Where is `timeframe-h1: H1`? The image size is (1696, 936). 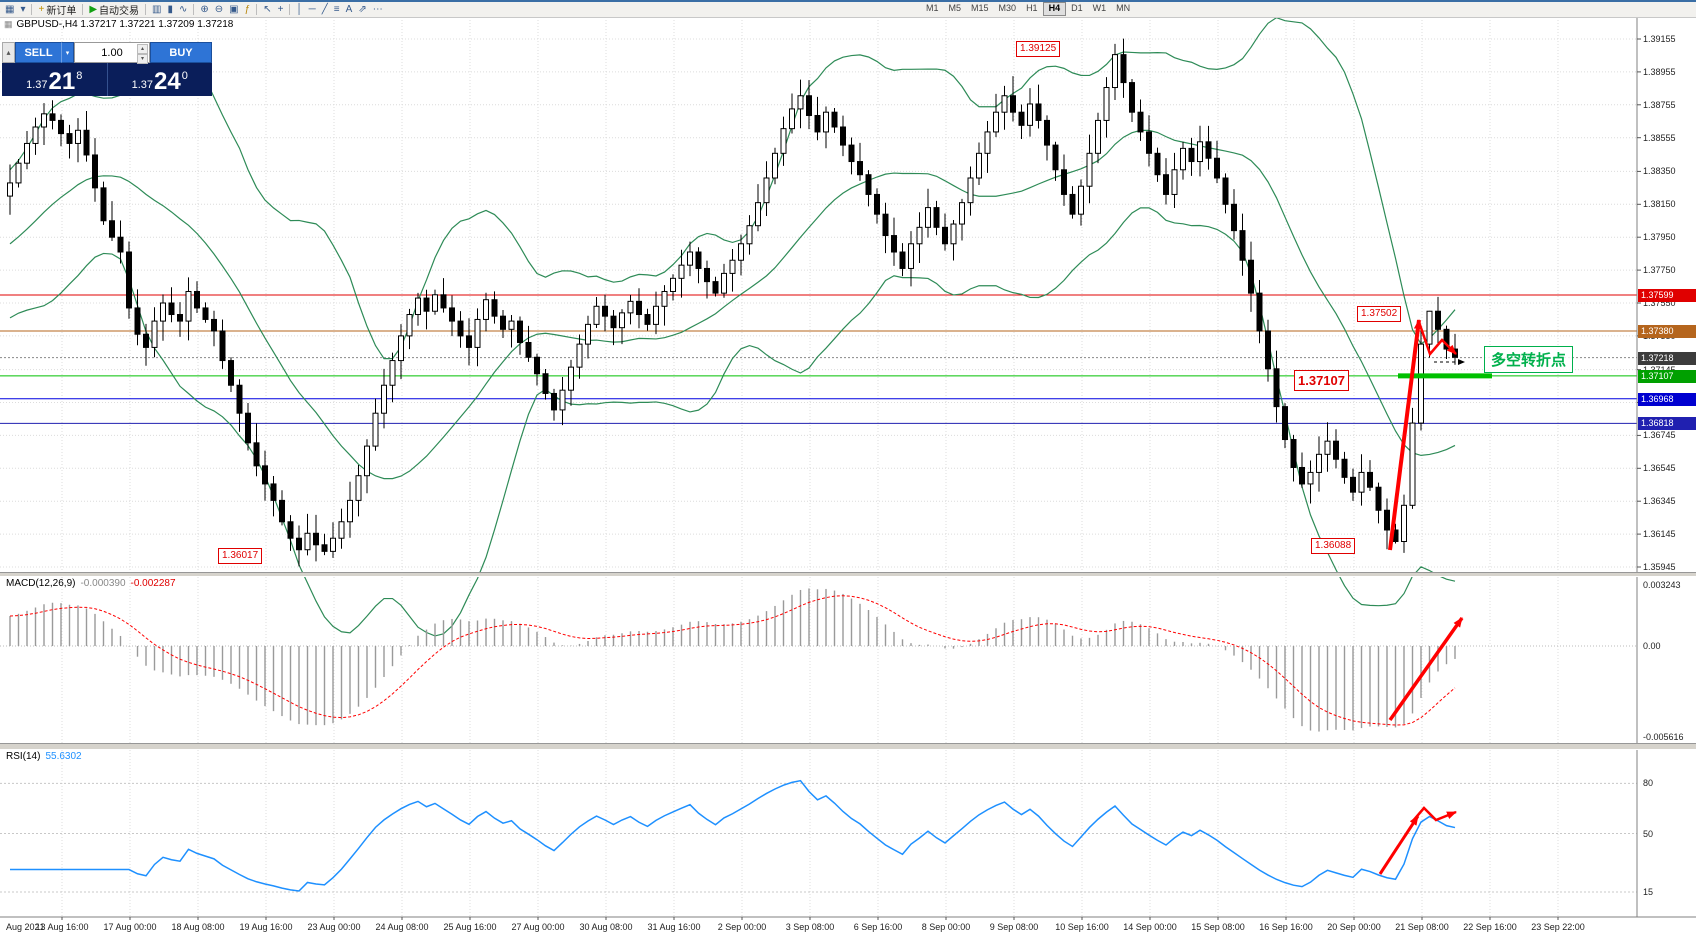
timeframe-h1: H1 is located at coordinates (1032, 8).